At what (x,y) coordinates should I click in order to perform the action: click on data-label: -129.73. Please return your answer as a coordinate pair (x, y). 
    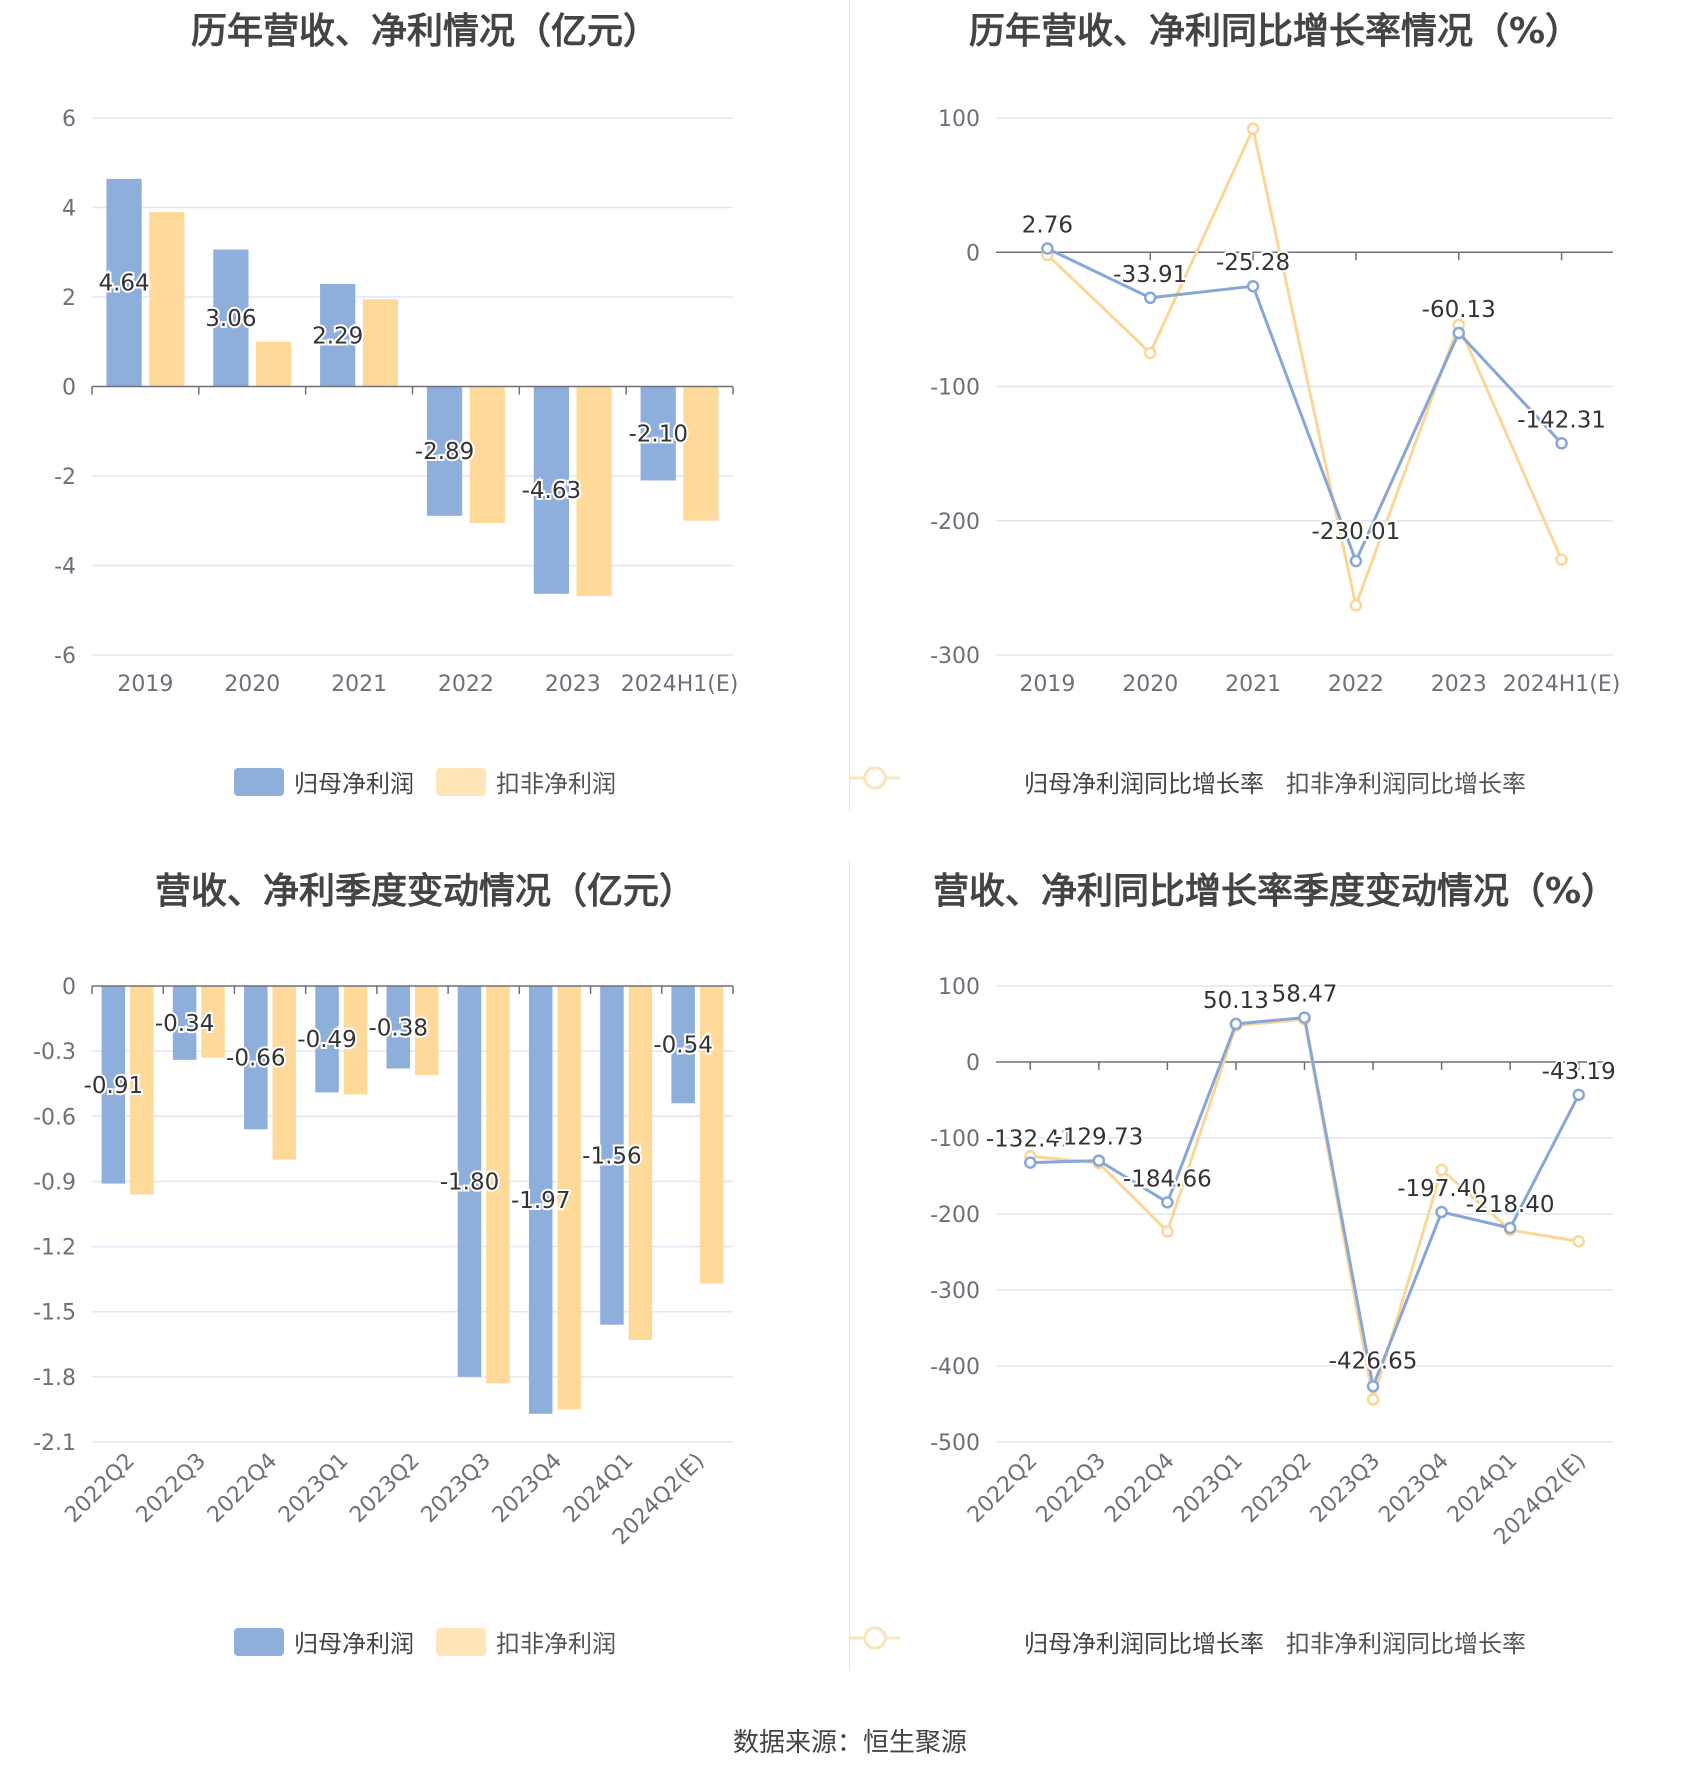
    Looking at the image, I should click on (1098, 1138).